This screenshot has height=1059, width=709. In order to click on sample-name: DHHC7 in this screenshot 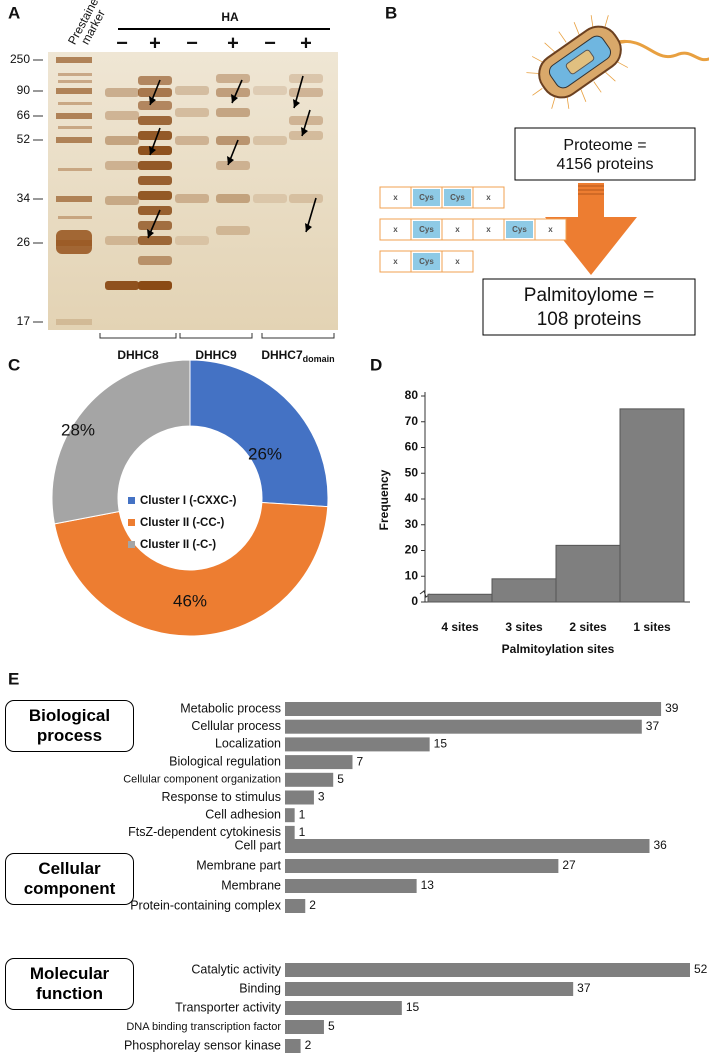, I will do `click(282, 355)`.